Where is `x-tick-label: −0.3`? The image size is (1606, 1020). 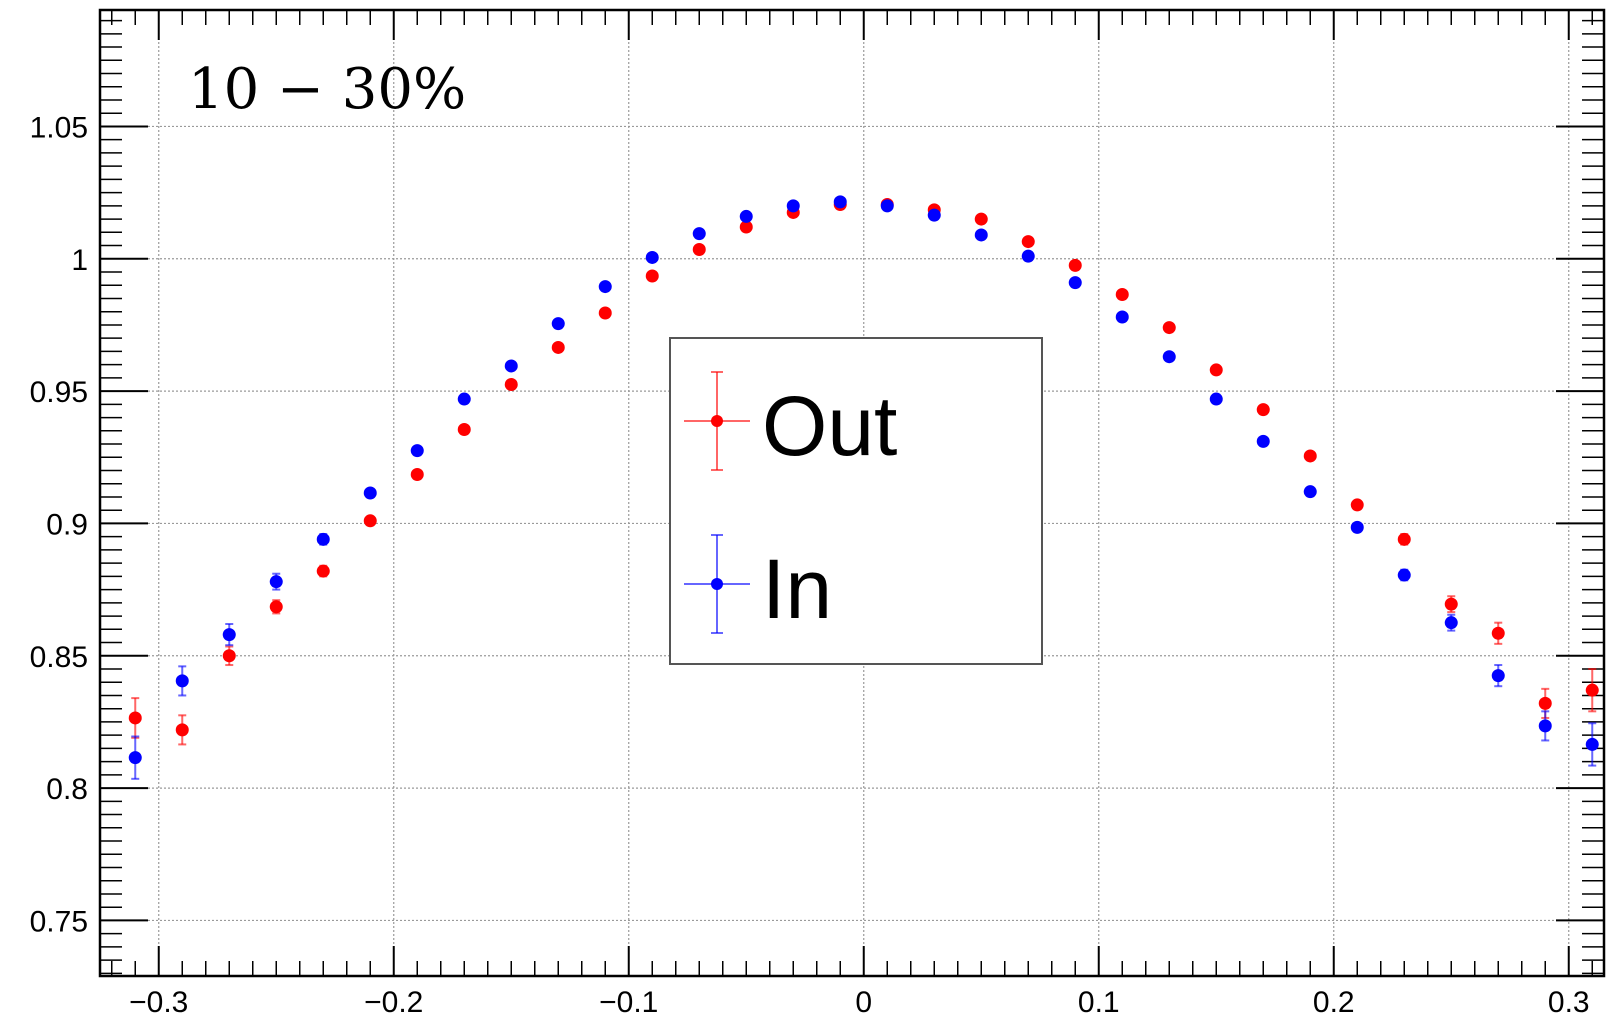
x-tick-label: −0.3 is located at coordinates (158, 1002).